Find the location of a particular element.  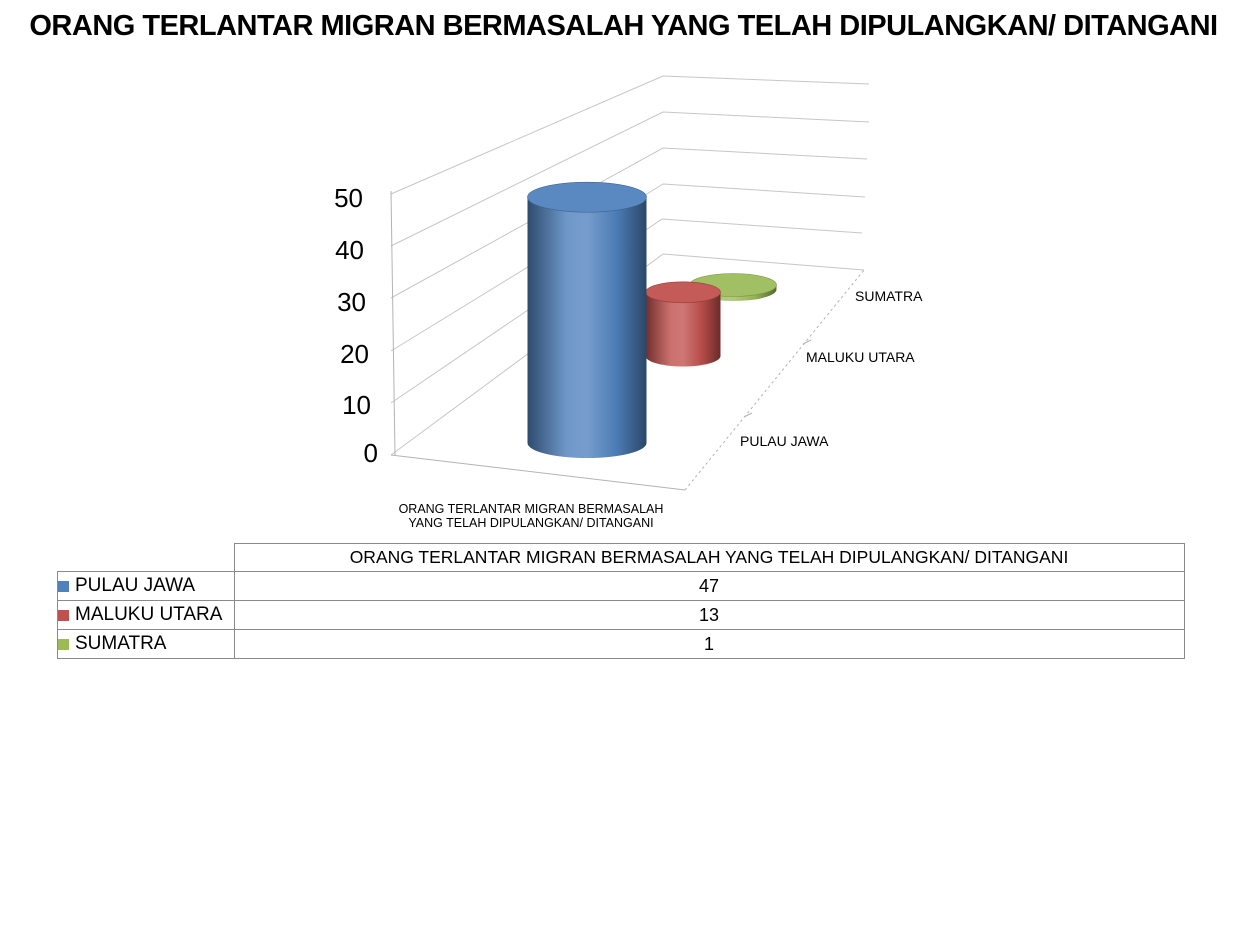

table-row-value: 47 is located at coordinates (709, 586).